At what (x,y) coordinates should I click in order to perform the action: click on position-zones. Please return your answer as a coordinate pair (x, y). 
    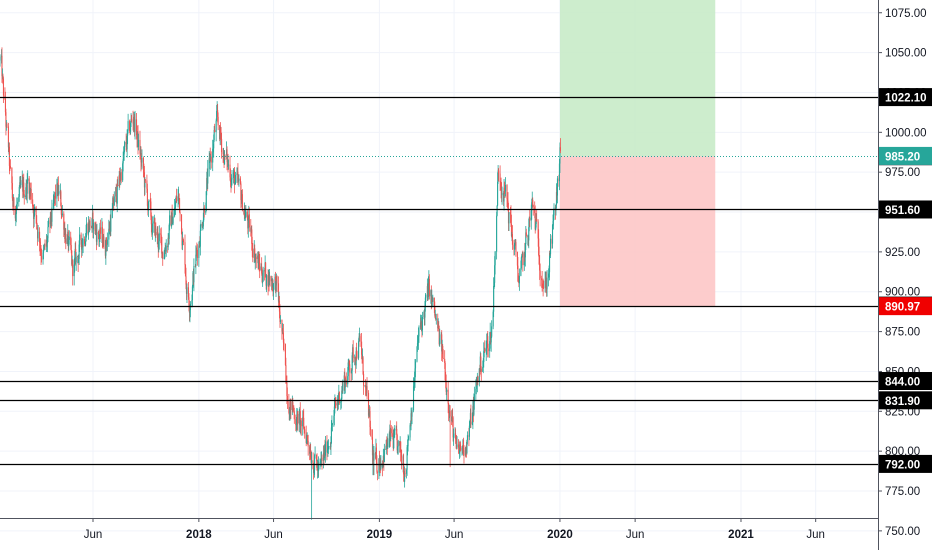
    Looking at the image, I should click on (637, 153).